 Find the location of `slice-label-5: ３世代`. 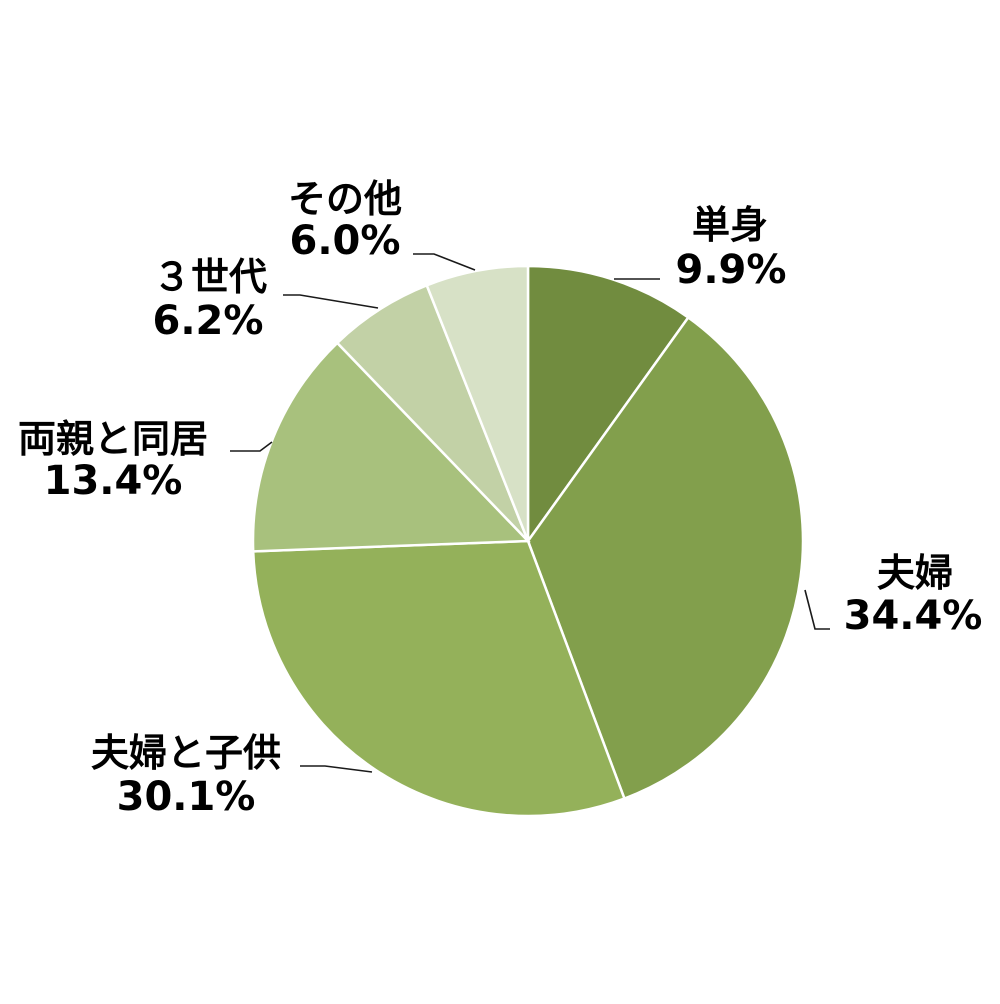

slice-label-5: ３世代 is located at coordinates (210, 277).